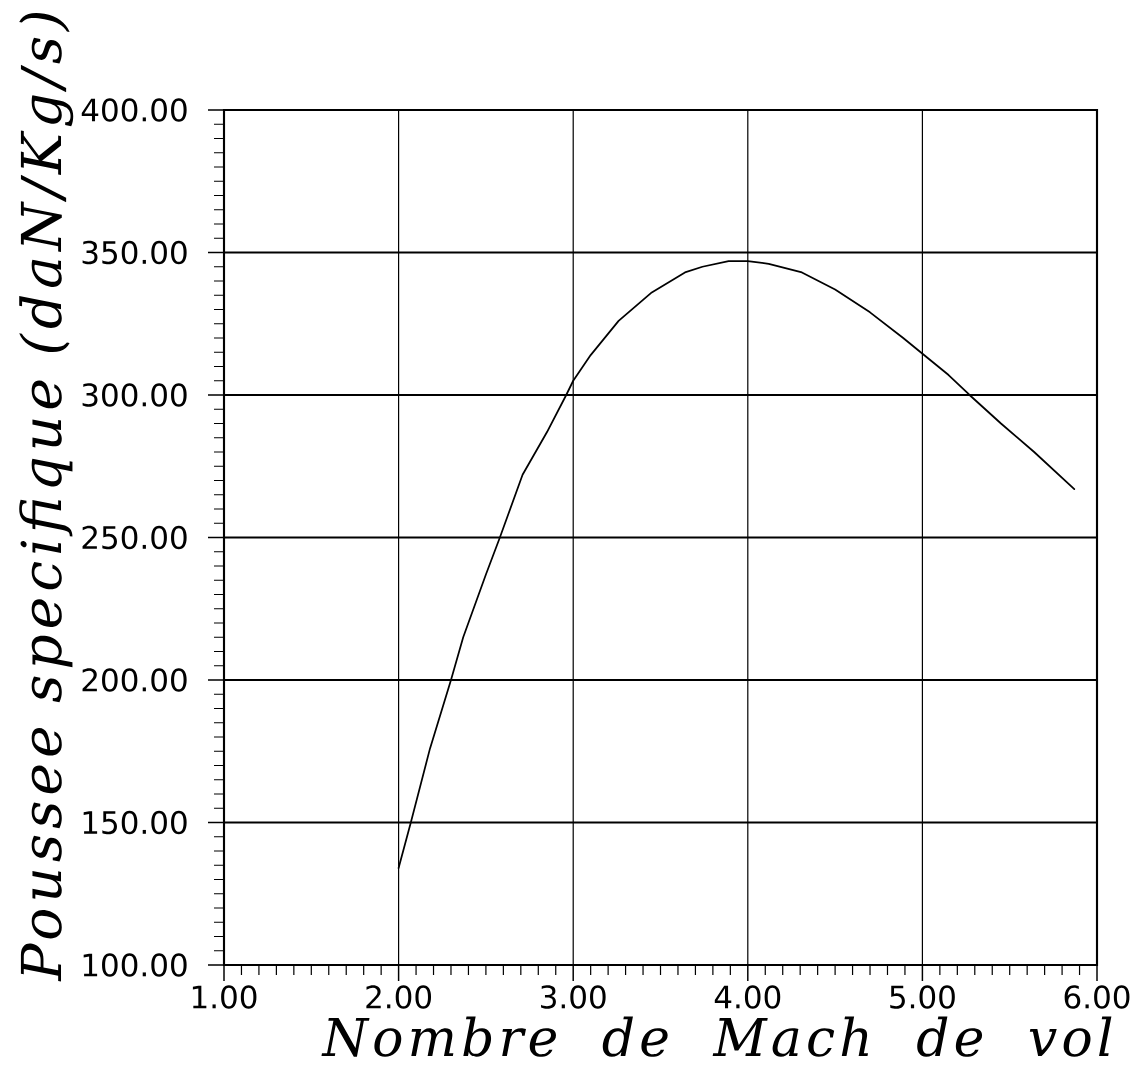 The image size is (1141, 1065). Describe the element at coordinates (134, 395) in the screenshot. I see `y-tick-label: 300.00` at that location.